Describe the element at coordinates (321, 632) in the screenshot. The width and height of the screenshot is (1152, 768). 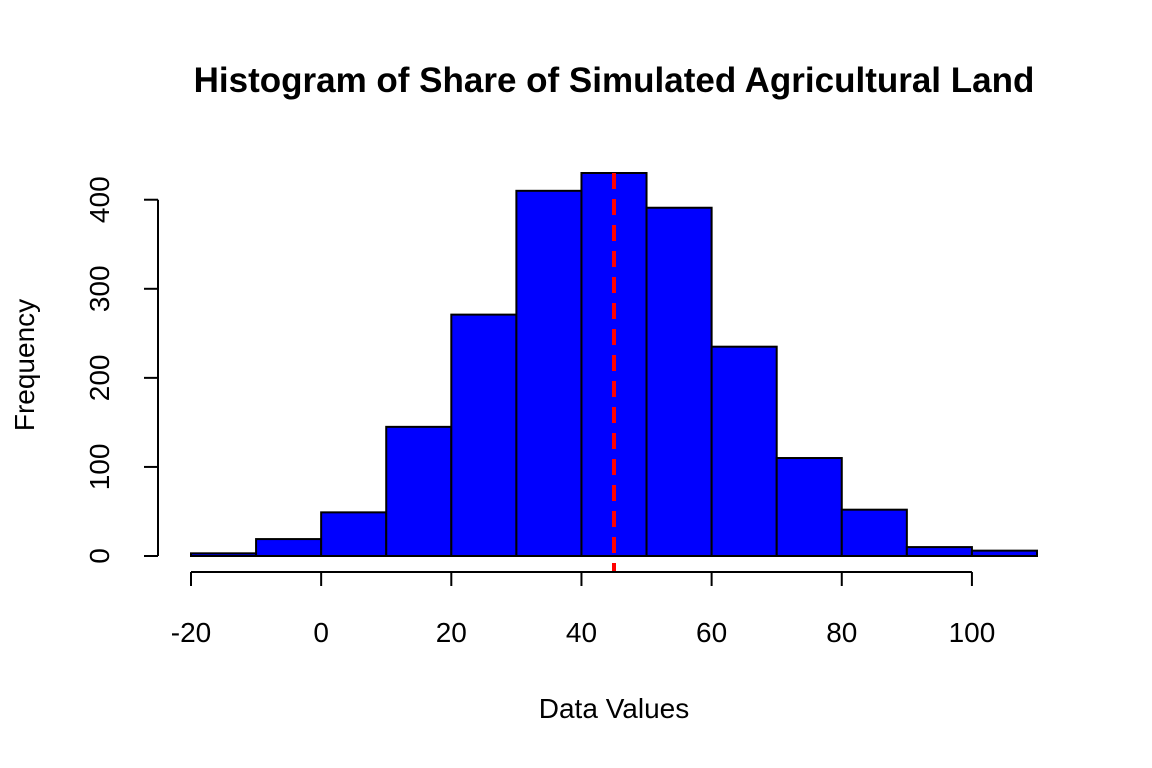
I see `x-tick-label: 0` at that location.